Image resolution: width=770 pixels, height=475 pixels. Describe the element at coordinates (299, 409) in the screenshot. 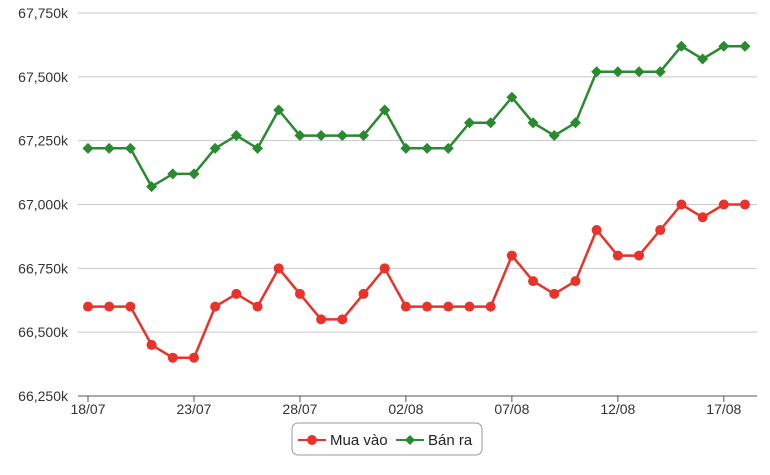

I see `x-tick-label: 28/07` at that location.